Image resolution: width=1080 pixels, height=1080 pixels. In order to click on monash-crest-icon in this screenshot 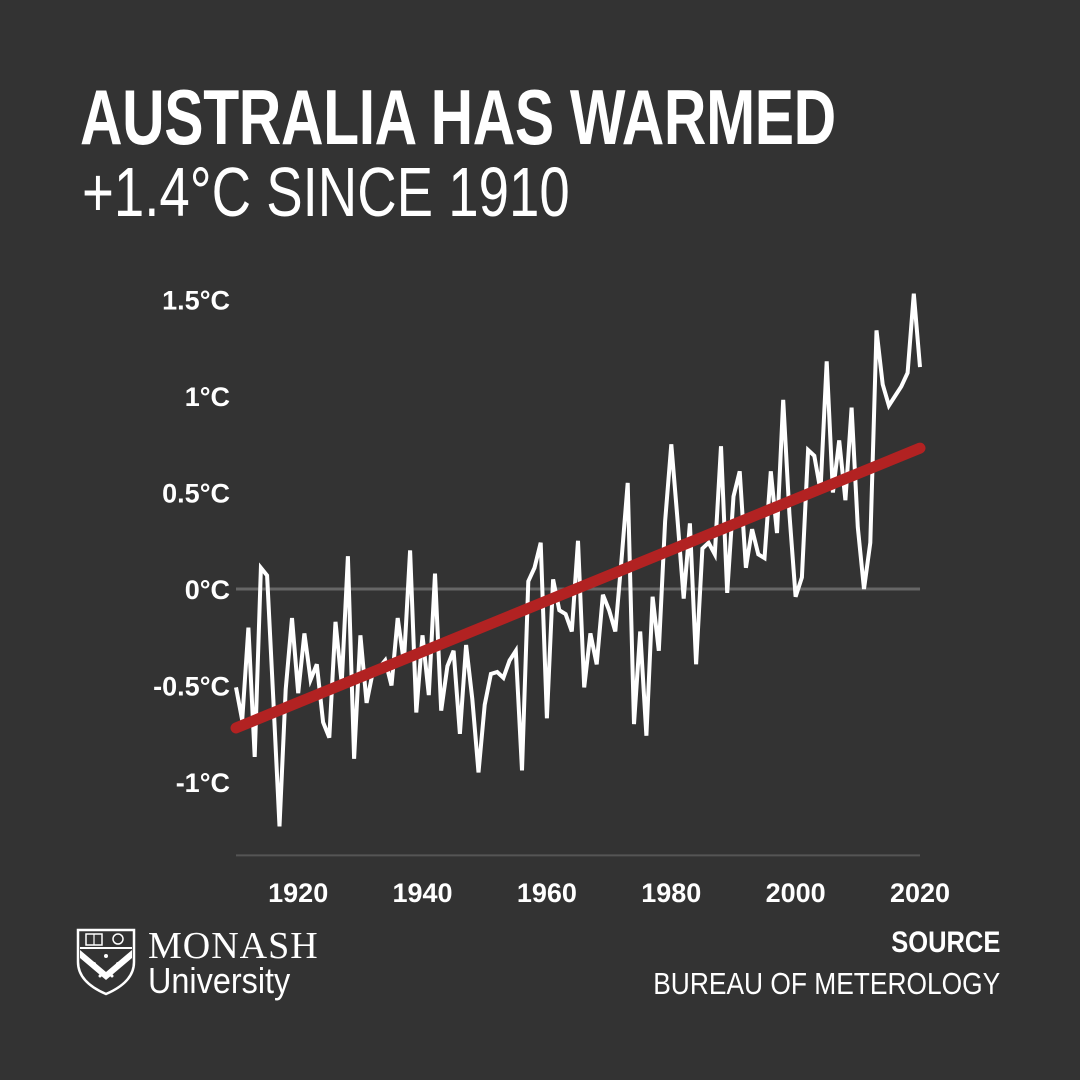, I will do `click(106, 962)`.